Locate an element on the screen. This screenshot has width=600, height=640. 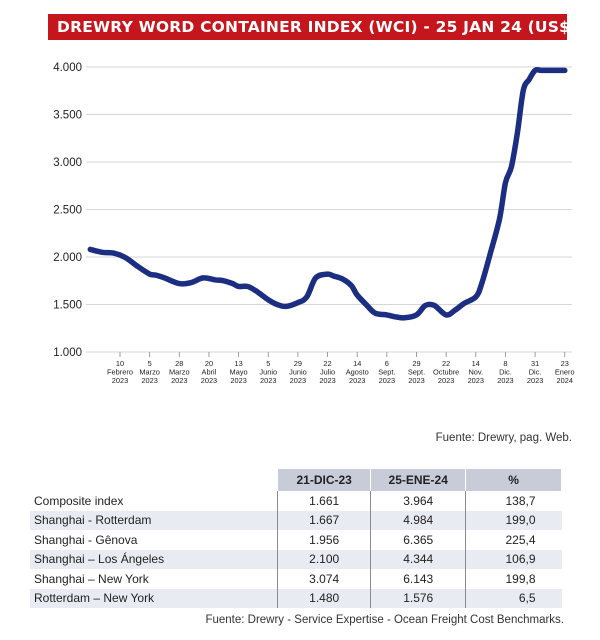
y-axis-ticks: 4.000 3.500 3.000 2.500 2.000 1.500 1.000 is located at coordinates (67, 210).